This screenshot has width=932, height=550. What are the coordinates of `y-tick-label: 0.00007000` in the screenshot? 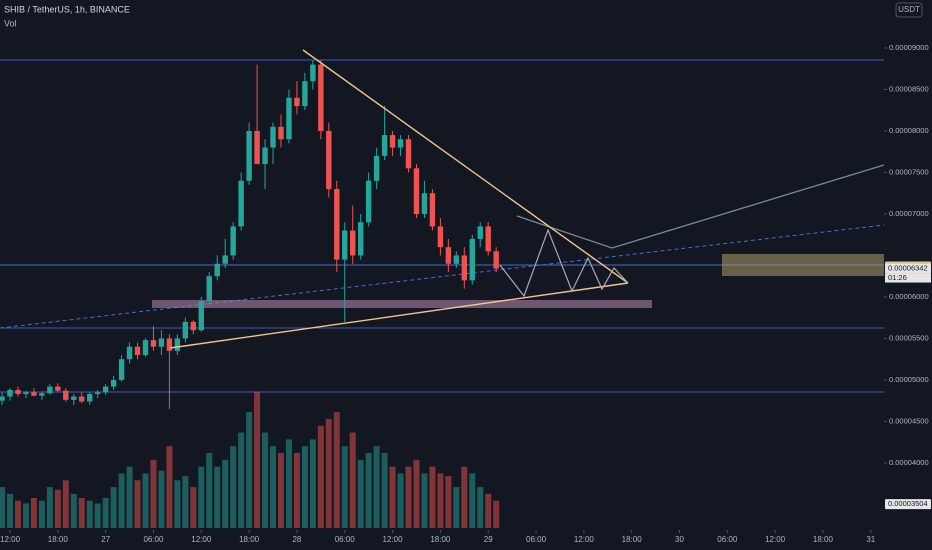 It's located at (909, 213).